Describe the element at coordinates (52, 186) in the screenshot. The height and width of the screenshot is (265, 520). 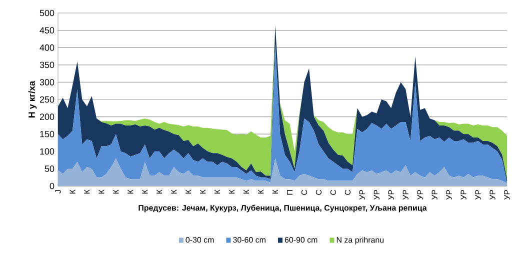
I see `y-tick-label: 0` at that location.